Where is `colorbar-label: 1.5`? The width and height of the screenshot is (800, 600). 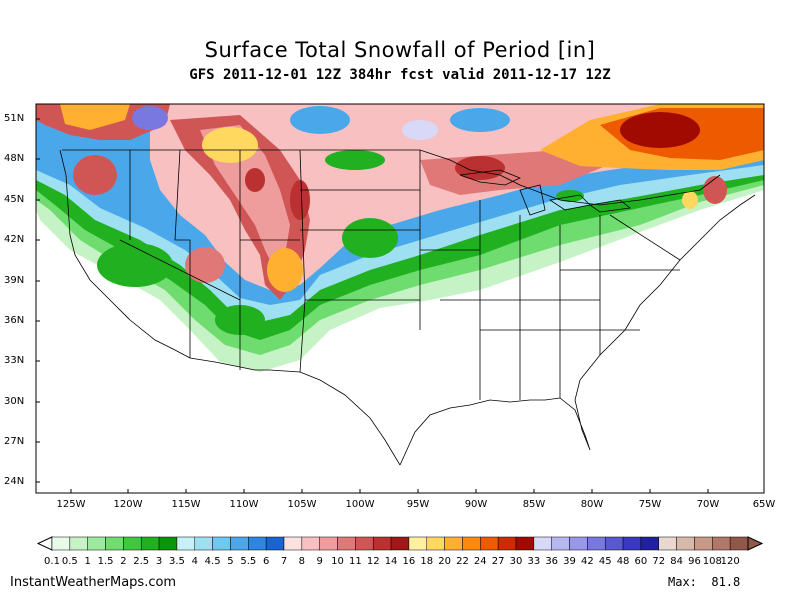 colorbar-label: 1.5 is located at coordinates (105, 561).